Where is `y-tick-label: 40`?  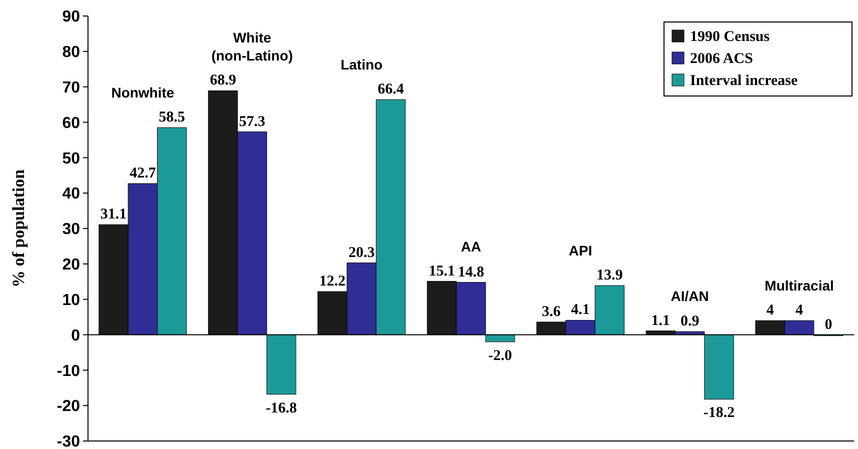
y-tick-label: 40 is located at coordinates (71, 194).